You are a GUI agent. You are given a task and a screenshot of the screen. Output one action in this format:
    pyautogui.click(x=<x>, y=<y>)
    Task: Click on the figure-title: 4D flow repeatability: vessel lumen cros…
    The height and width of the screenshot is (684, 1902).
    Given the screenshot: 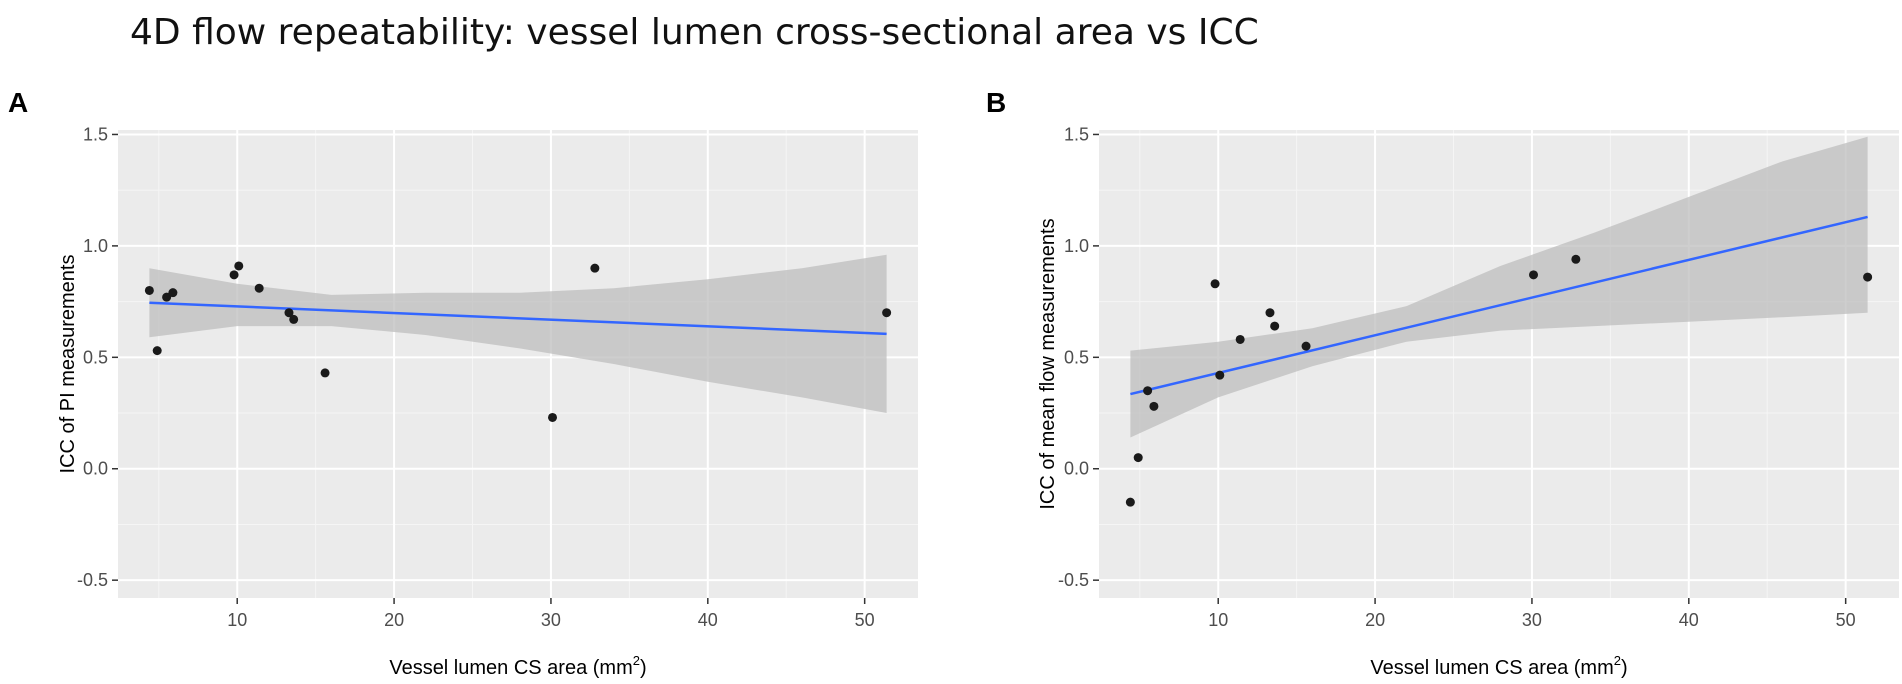 What is the action you would take?
    pyautogui.click(x=694, y=32)
    